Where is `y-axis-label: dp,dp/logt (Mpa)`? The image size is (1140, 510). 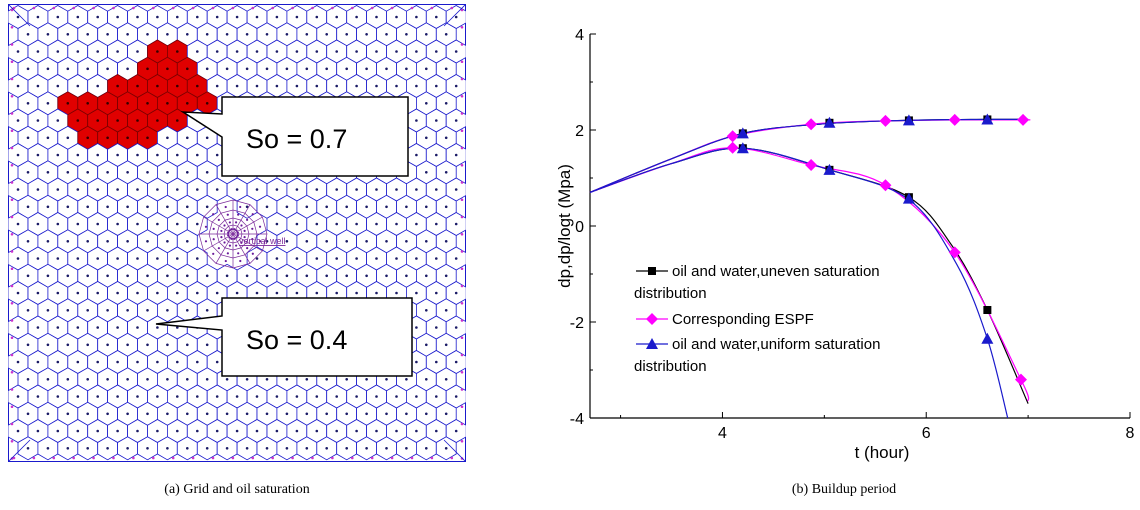 y-axis-label: dp,dp/logt (Mpa) is located at coordinates (564, 226).